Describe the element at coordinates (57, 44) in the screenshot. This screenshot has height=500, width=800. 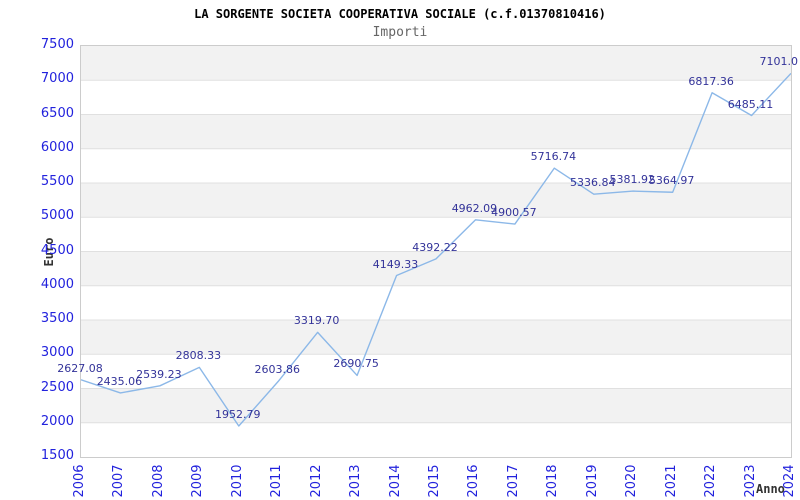
I see `y-tick-label: 7500` at that location.